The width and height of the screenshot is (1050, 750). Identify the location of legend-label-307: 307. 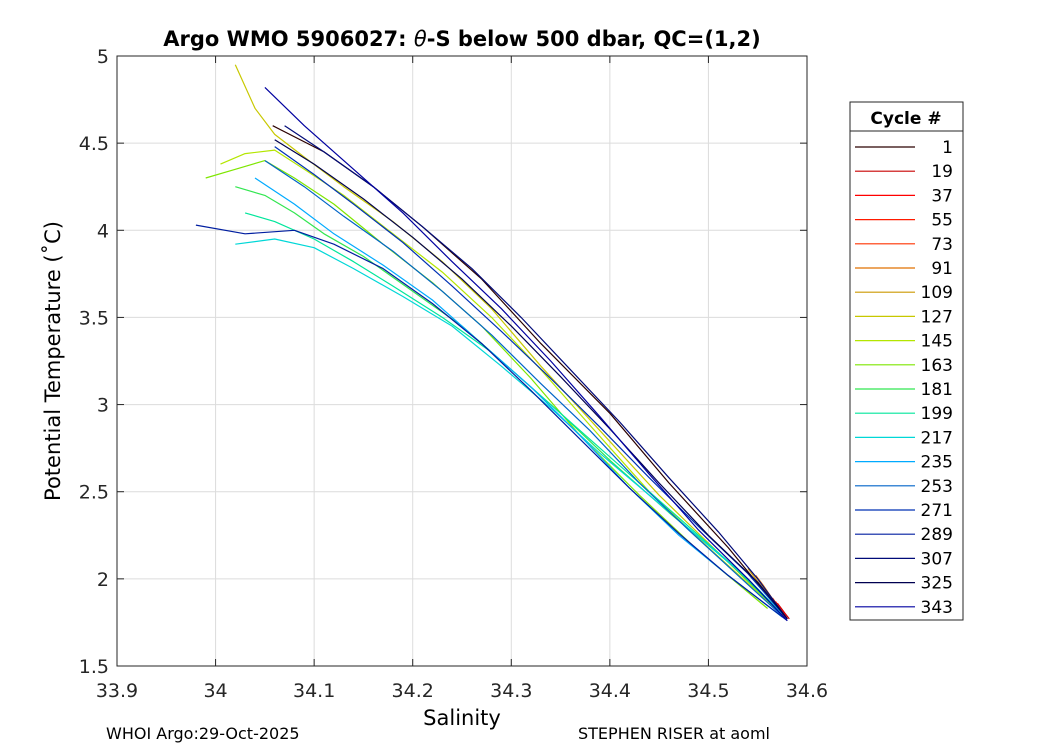
(937, 559).